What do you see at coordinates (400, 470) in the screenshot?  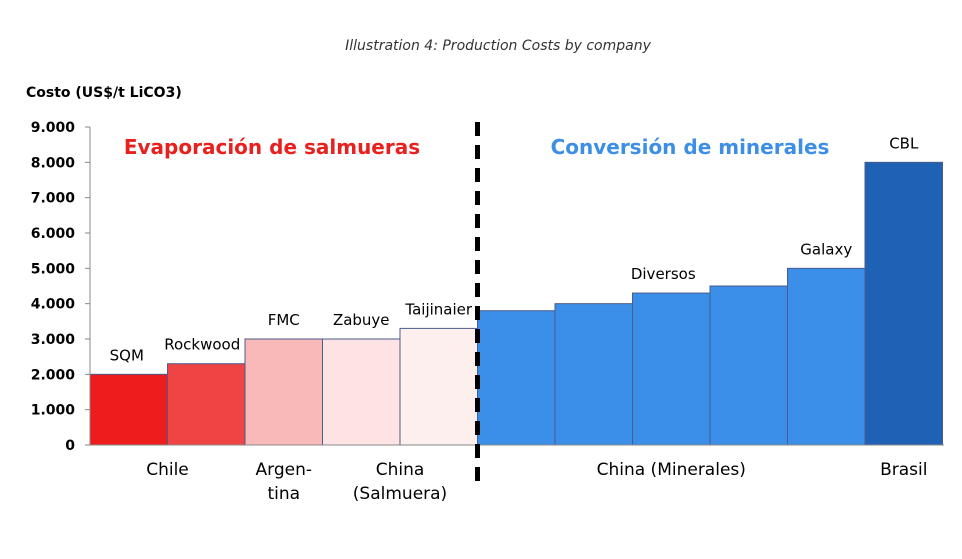 I see `country-group-label: China` at bounding box center [400, 470].